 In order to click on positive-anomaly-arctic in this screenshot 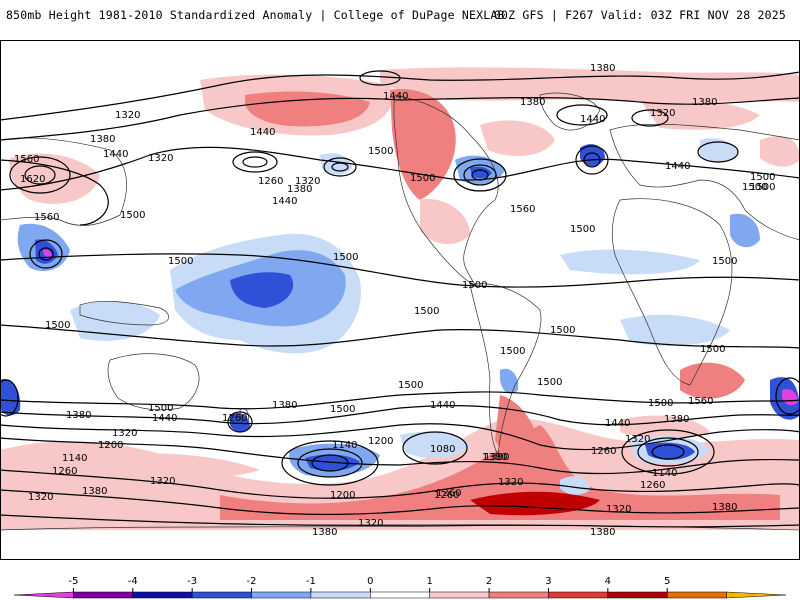, I will do `click(590, 84)`.